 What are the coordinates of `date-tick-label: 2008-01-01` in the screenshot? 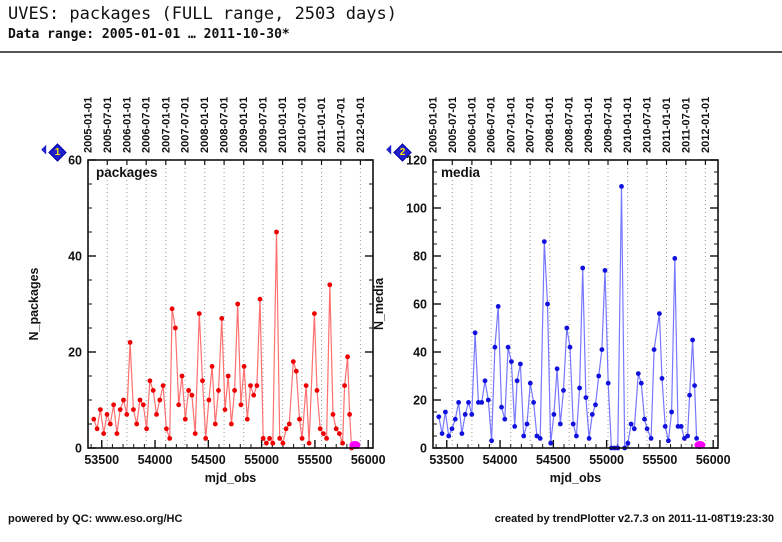 It's located at (550, 125).